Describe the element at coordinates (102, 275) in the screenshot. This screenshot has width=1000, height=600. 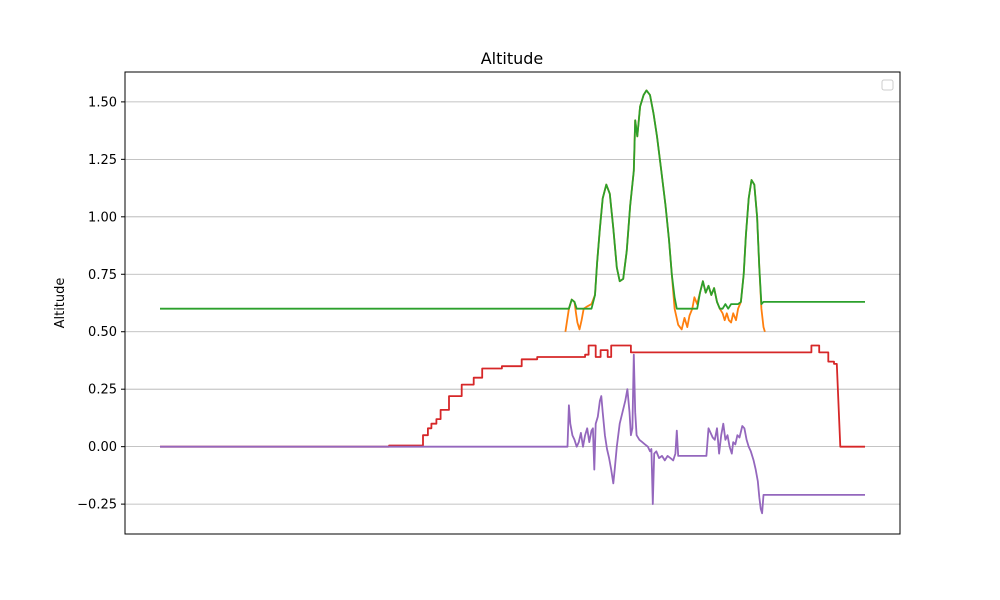
I see `y-tick-label: 0.75` at that location.